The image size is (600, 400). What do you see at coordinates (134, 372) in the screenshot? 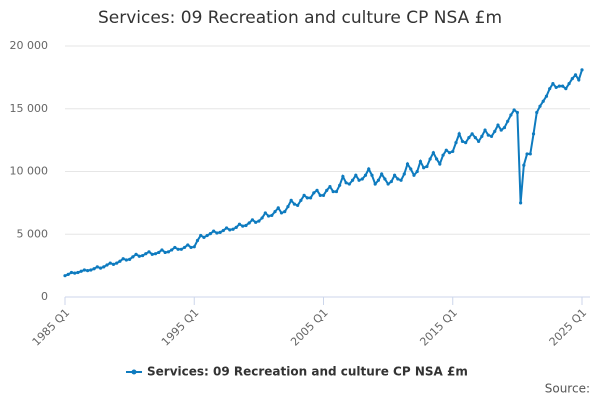
I see `legend-marker` at bounding box center [134, 372].